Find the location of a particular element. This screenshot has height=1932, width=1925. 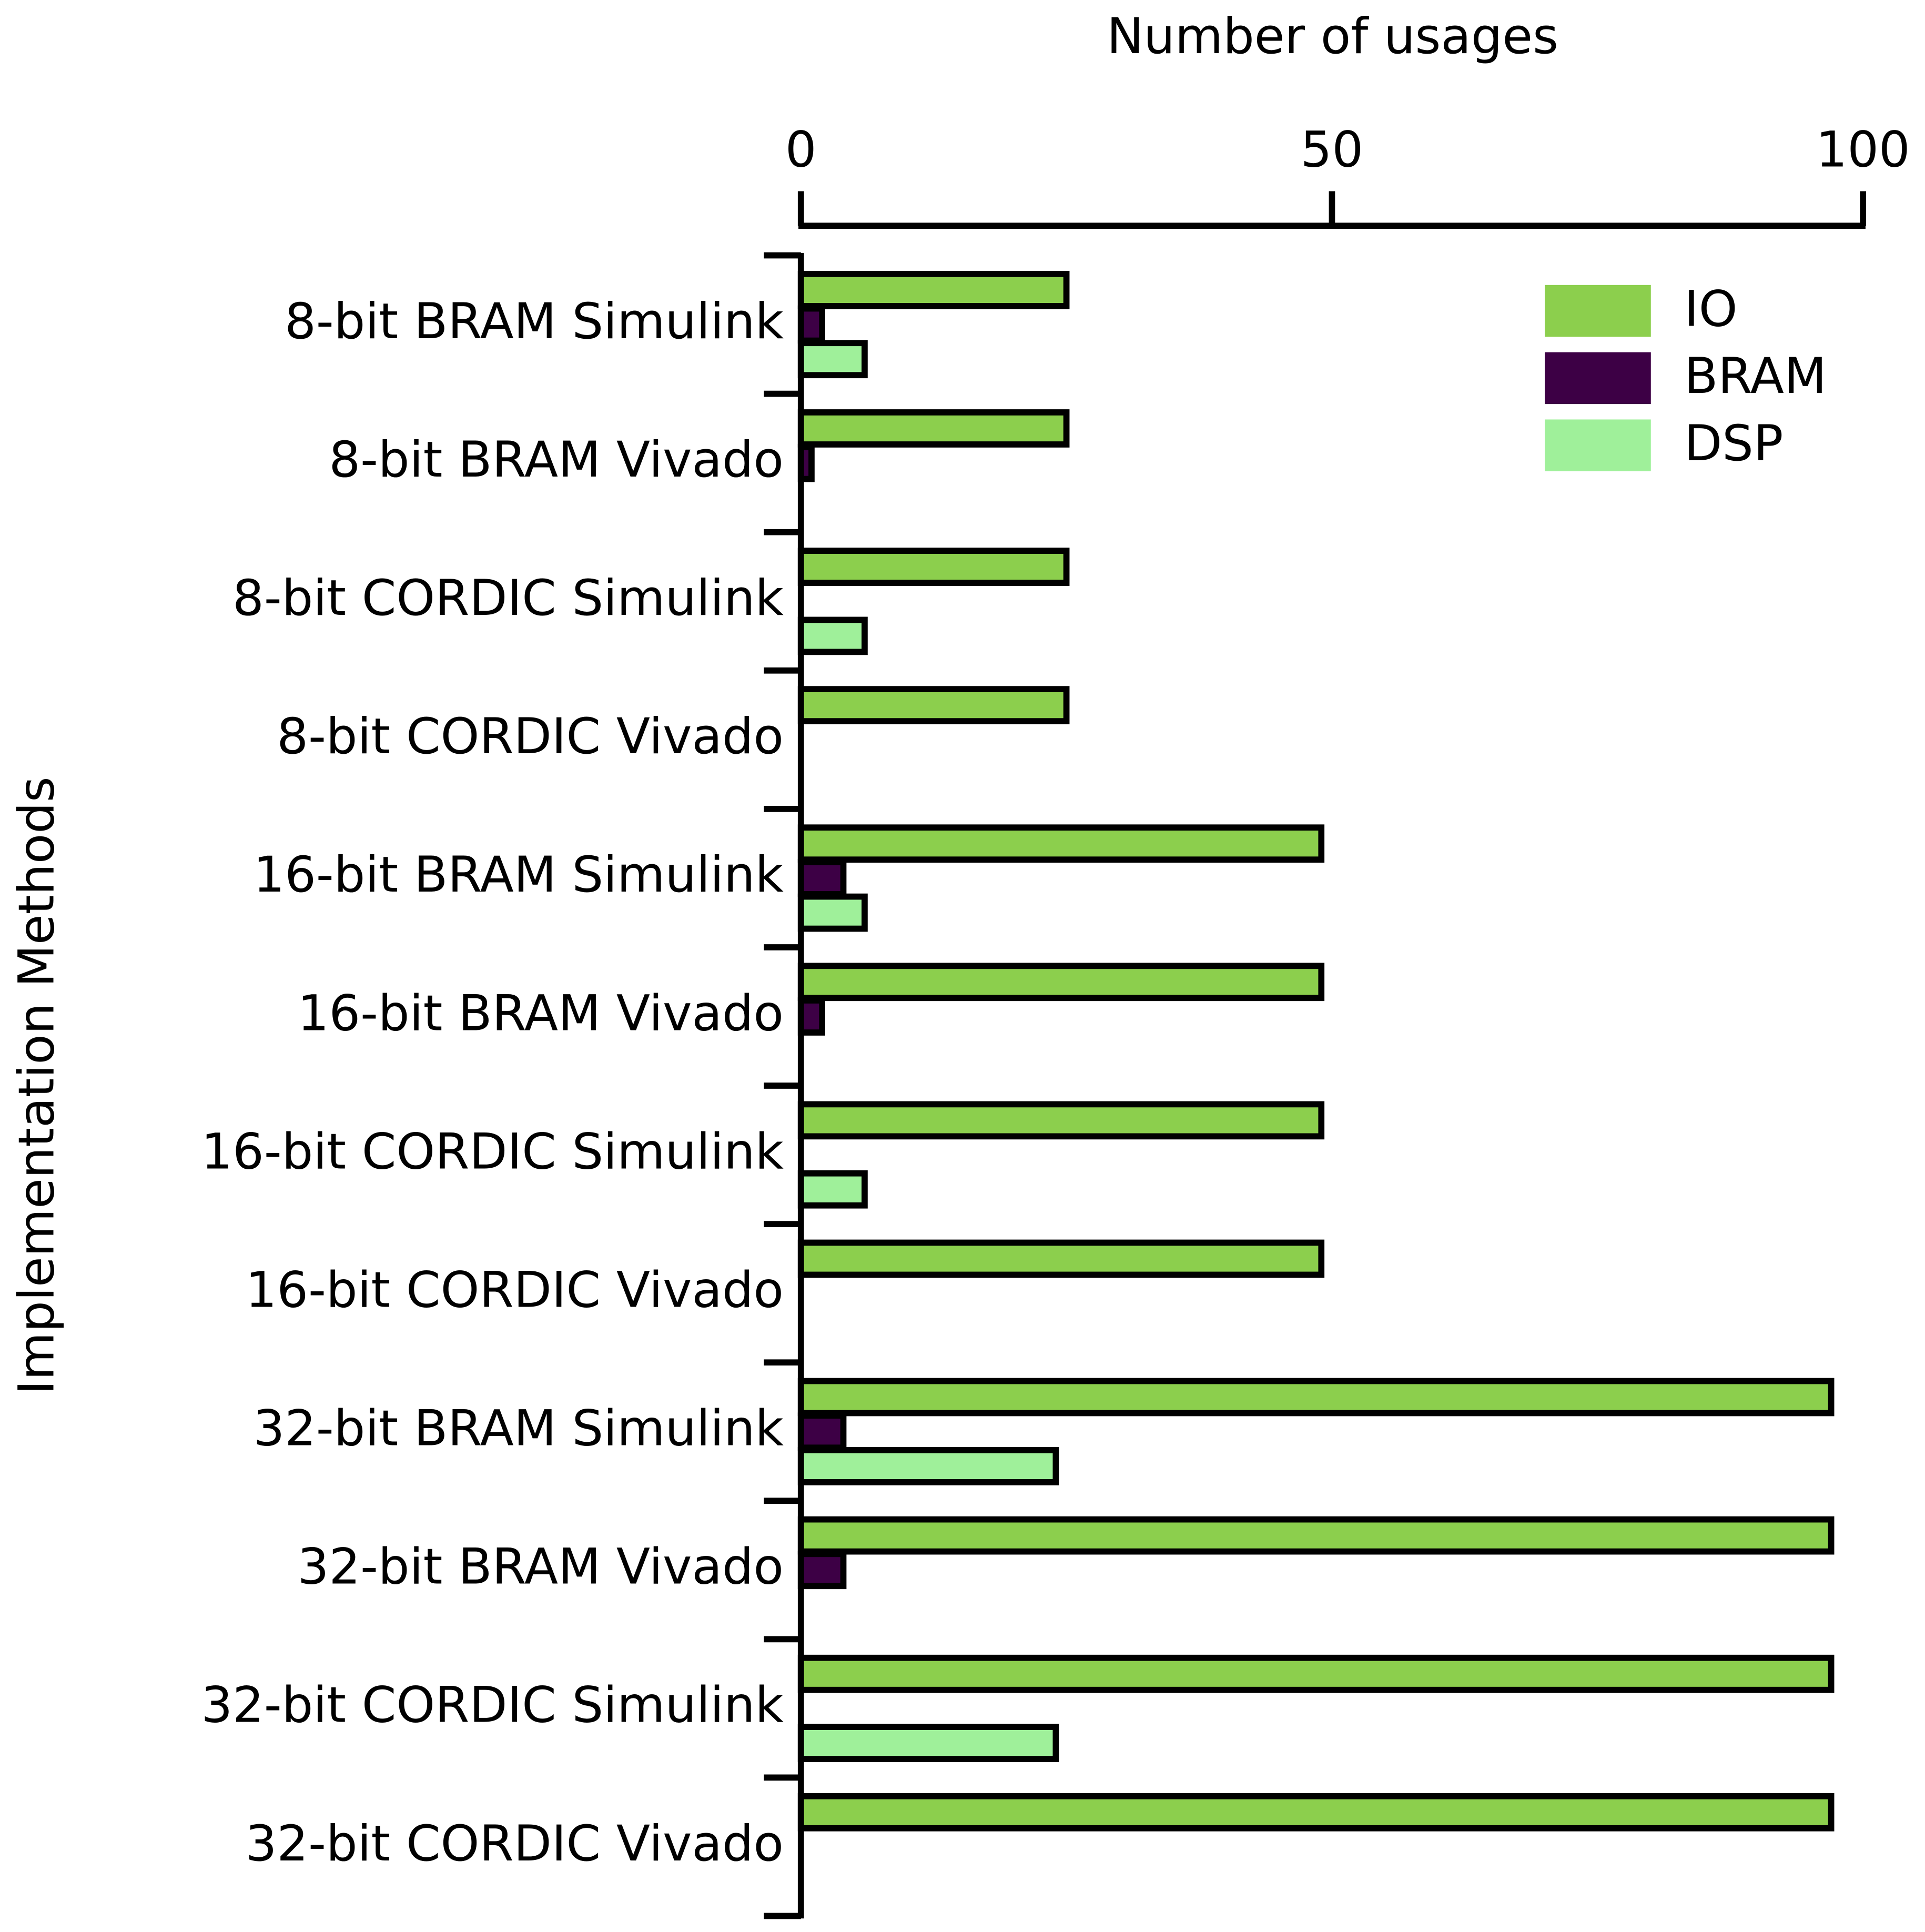

x-tick-label: 100 is located at coordinates (1863, 151).